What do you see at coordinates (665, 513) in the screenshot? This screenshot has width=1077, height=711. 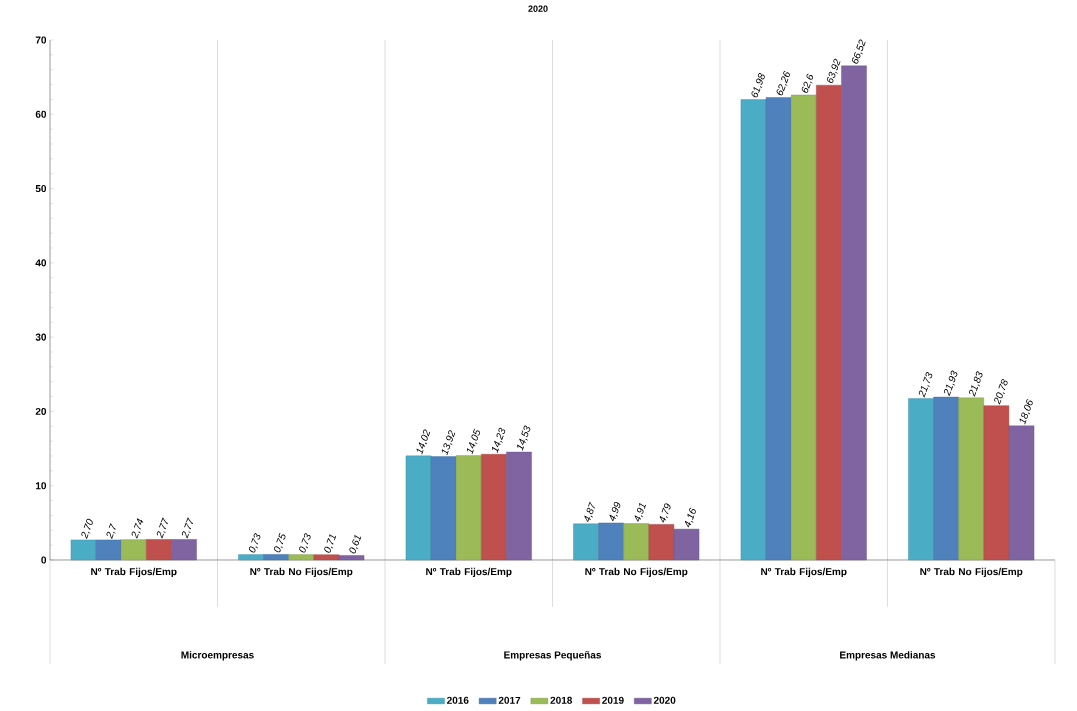 I see `data-label: 4,79` at bounding box center [665, 513].